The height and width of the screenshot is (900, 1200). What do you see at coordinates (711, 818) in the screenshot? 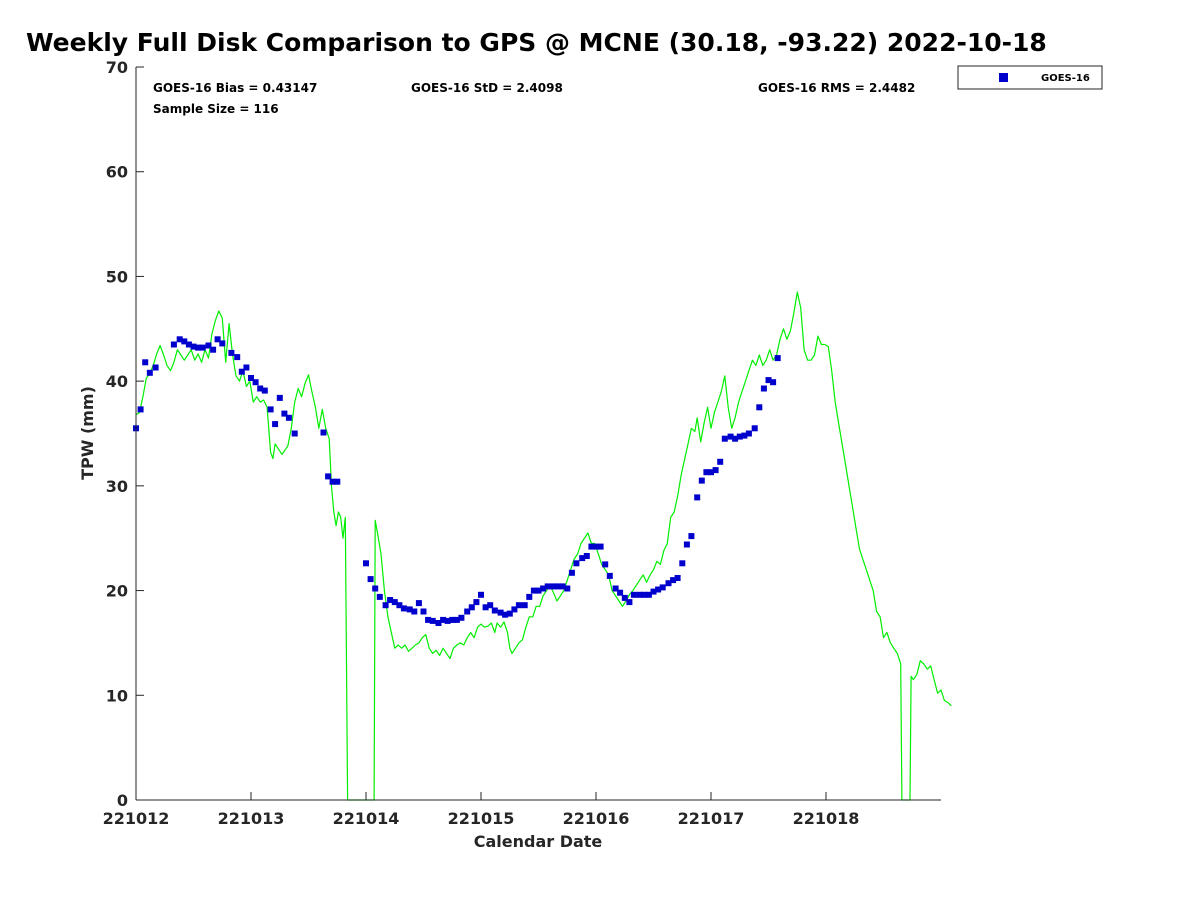
I see `x-tick-label: 221017` at bounding box center [711, 818].